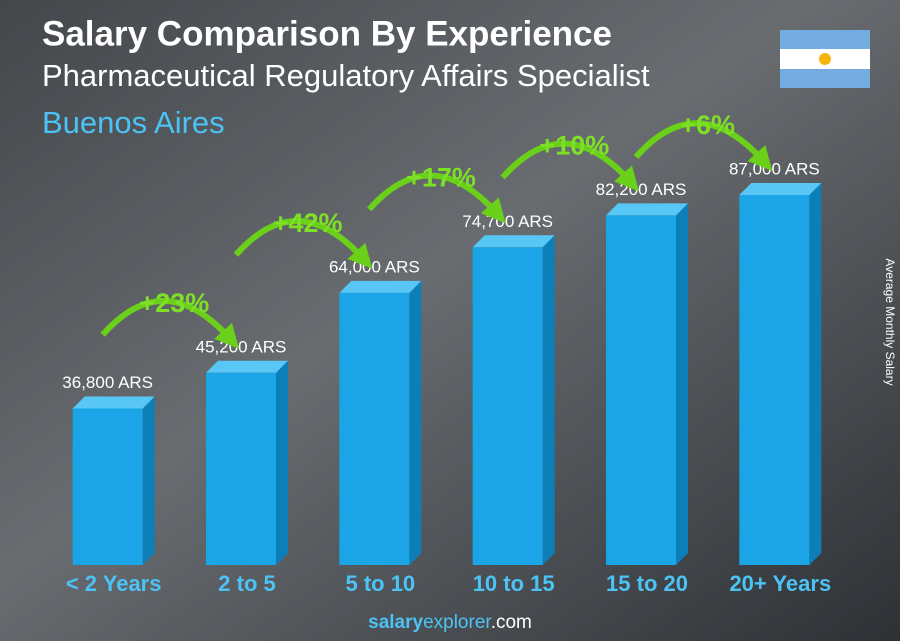  Describe the element at coordinates (774, 168) in the screenshot. I see `value-label: 87,000 ARS` at that location.